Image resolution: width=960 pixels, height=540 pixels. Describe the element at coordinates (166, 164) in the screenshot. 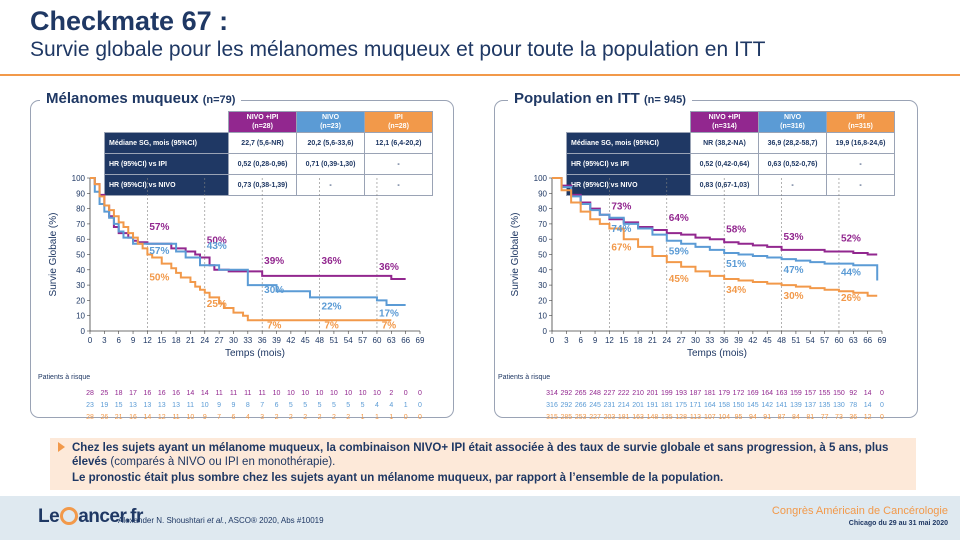

I see `table-row-label: HR (95%CI) vs IPI` at that location.